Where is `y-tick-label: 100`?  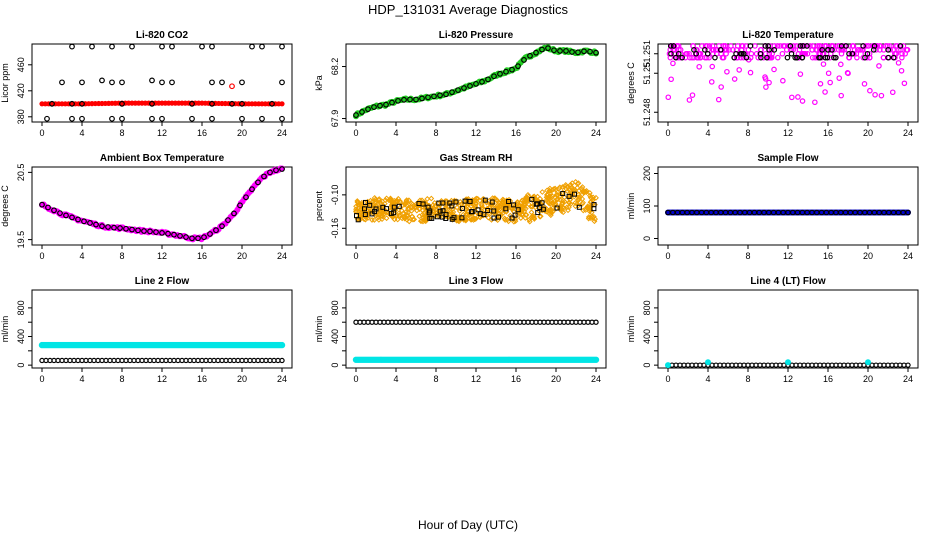 y-tick-label: 100 is located at coordinates (647, 205).